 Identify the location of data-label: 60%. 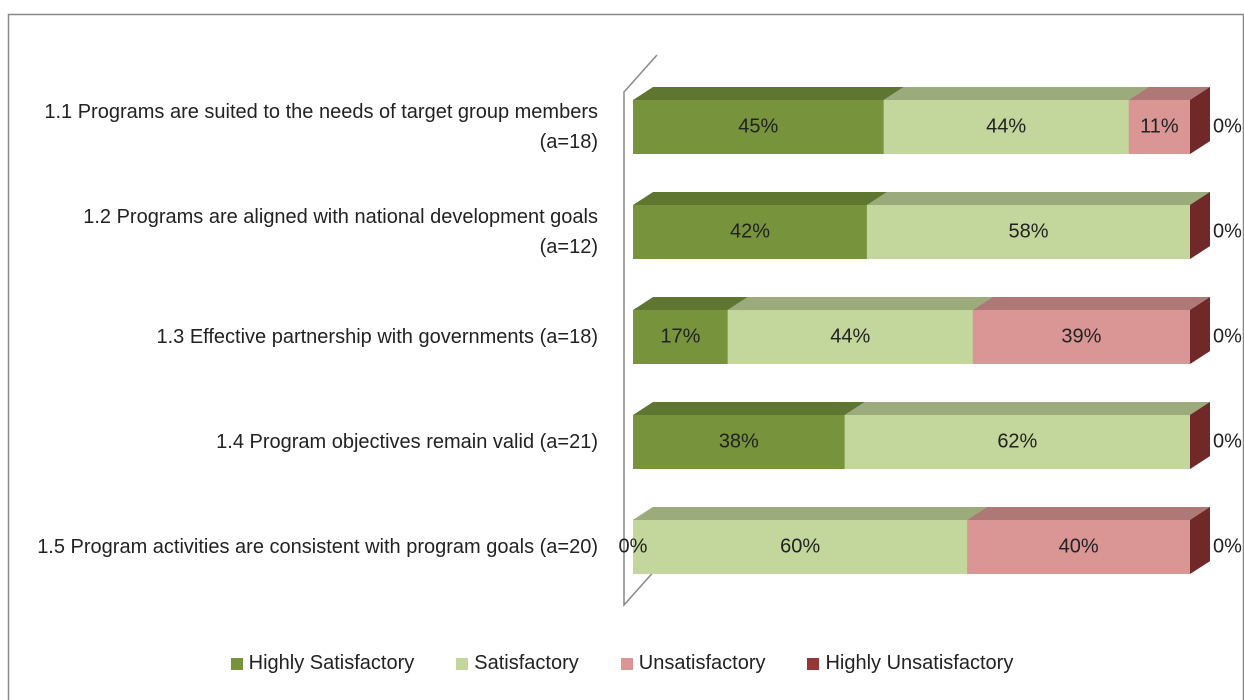
(800, 546).